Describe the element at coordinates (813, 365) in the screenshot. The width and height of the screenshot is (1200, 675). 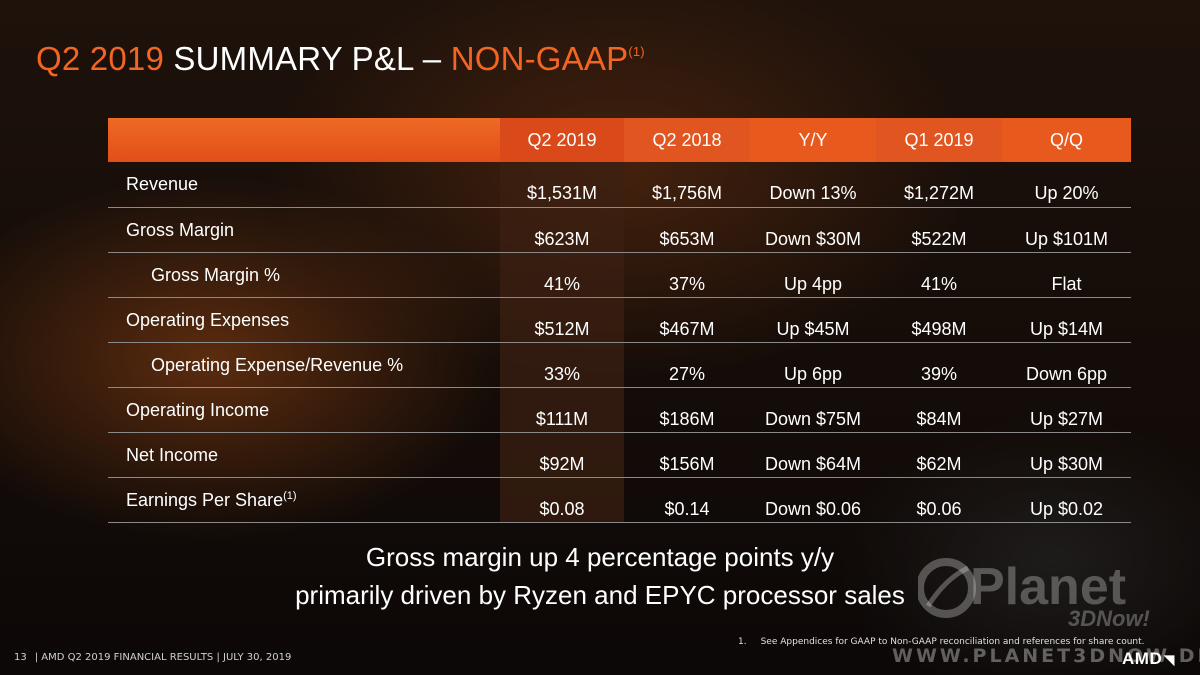
I see `cell-yy: Up 6pp` at that location.